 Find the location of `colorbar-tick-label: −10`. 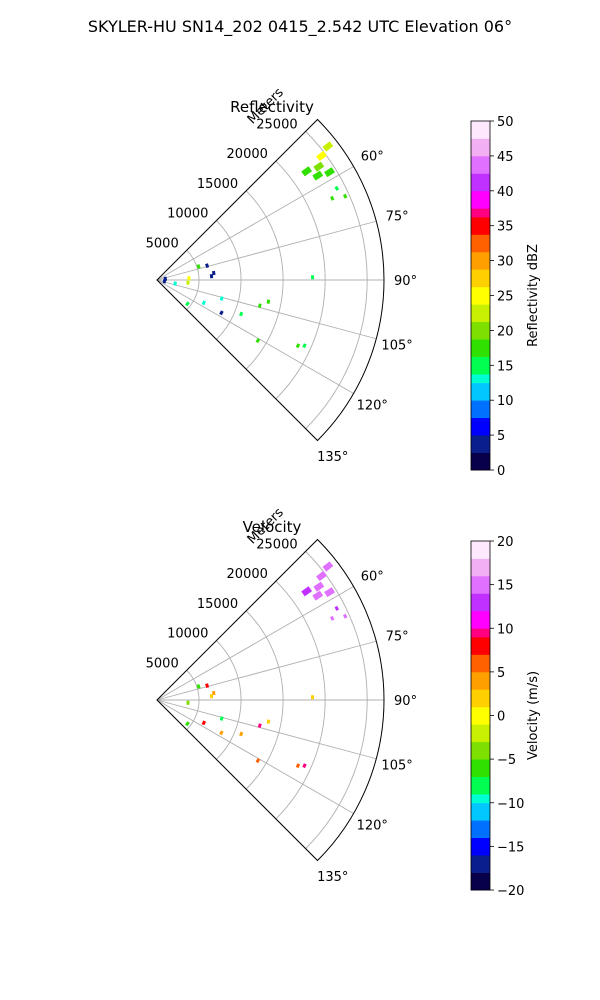

colorbar-tick-label: −10 is located at coordinates (510, 804).